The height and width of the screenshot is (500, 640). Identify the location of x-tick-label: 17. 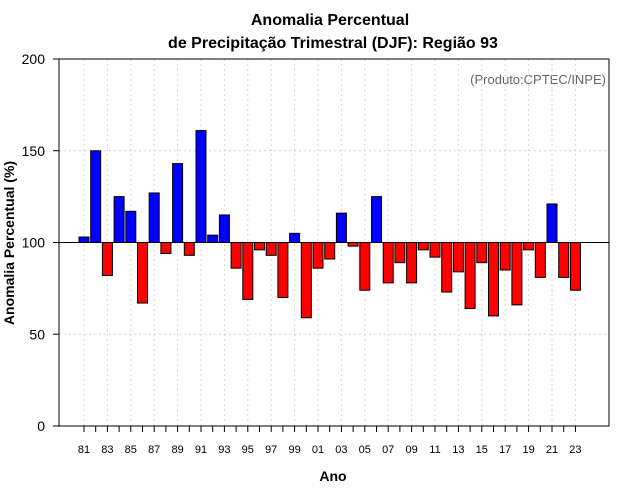
(505, 450).